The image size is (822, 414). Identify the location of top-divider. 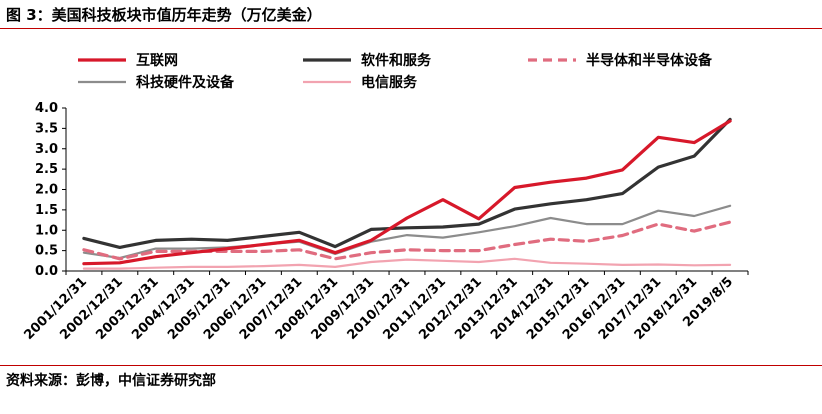
(411, 28).